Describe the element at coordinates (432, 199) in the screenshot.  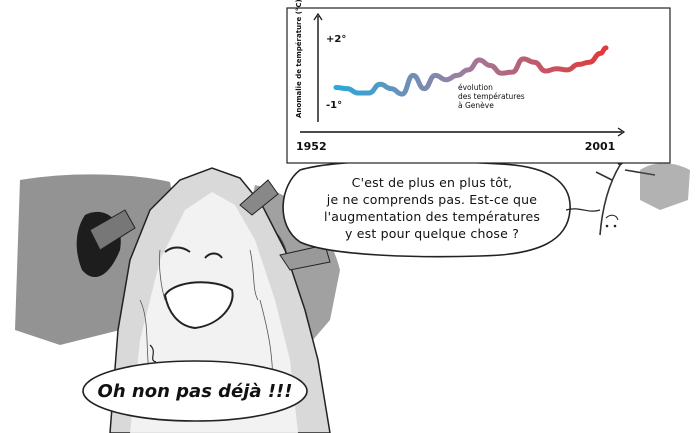
I see `speech-line-2: je ne comprends pas. Est-ce que` at that location.